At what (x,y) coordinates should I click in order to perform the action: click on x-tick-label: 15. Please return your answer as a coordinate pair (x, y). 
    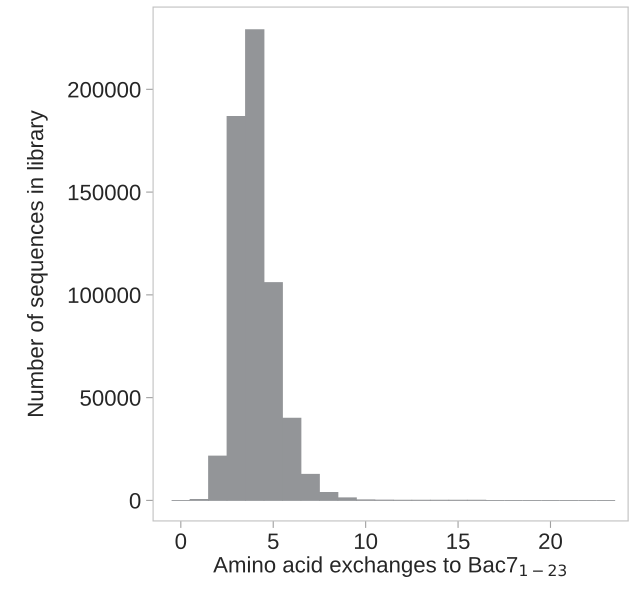
    Looking at the image, I should click on (458, 542).